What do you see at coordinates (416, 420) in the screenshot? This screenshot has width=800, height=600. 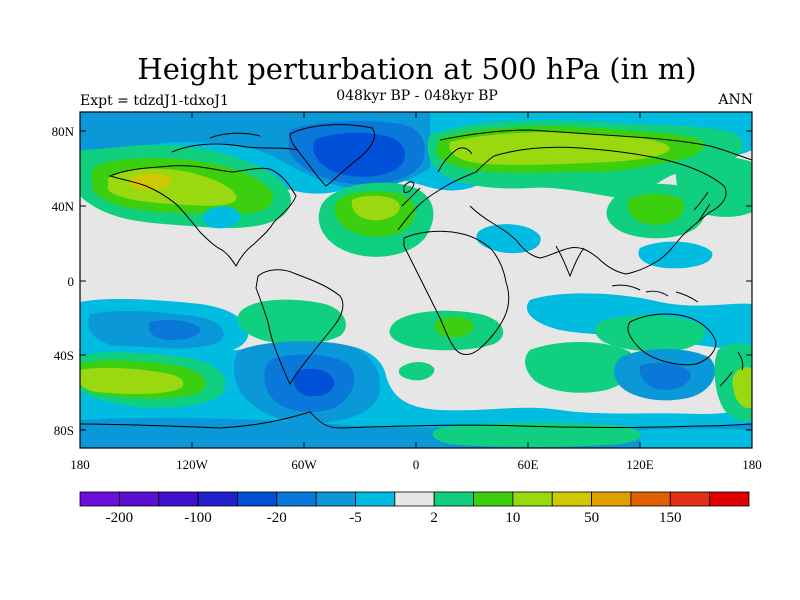 I see `coast-antarctica` at bounding box center [416, 420].